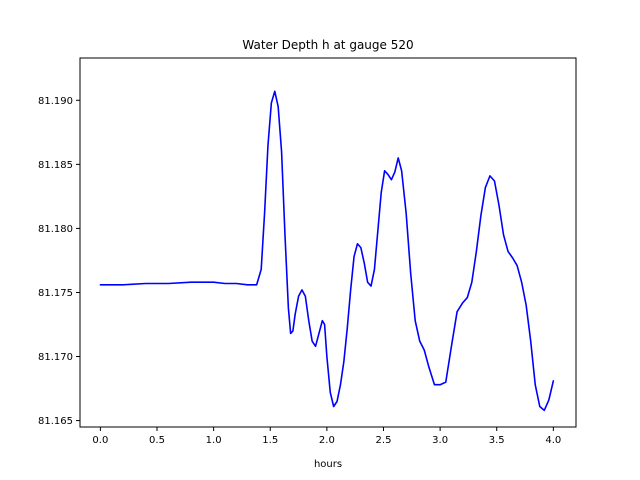 The width and height of the screenshot is (640, 480). I want to click on x-tick-label: 2.0, so click(327, 440).